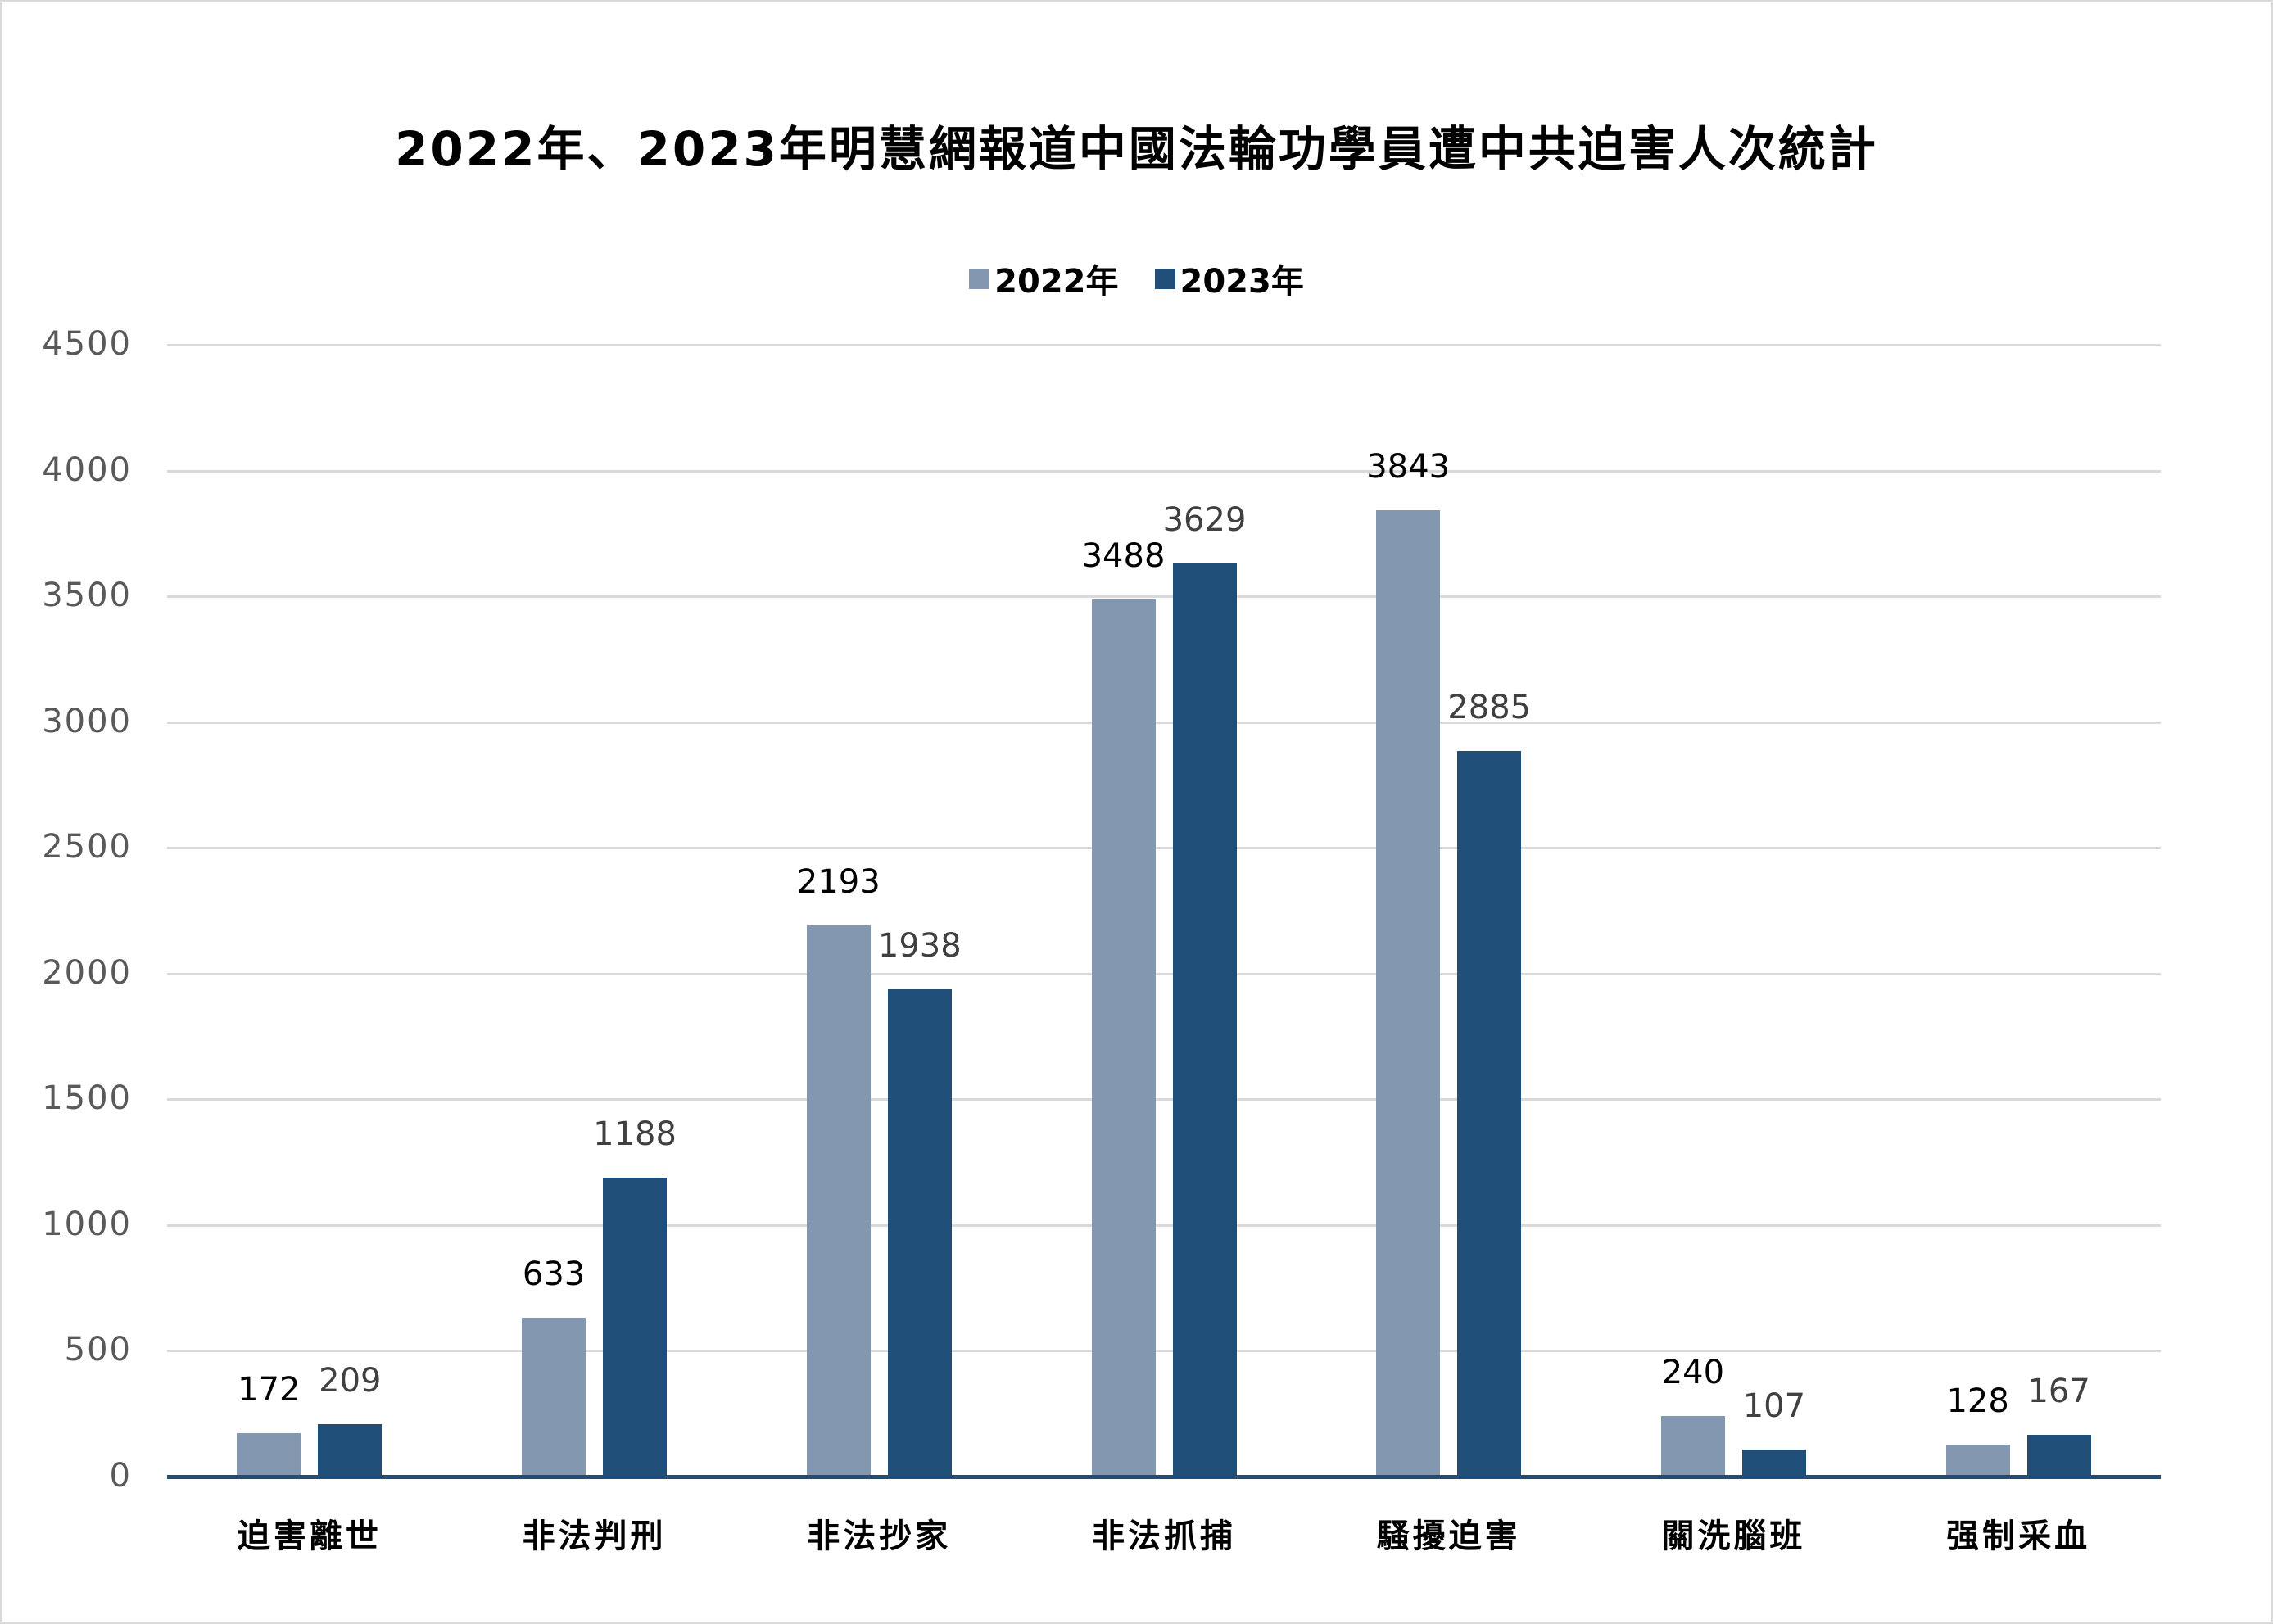 This screenshot has width=2273, height=1624. I want to click on x-axis-line, so click(1164, 1477).